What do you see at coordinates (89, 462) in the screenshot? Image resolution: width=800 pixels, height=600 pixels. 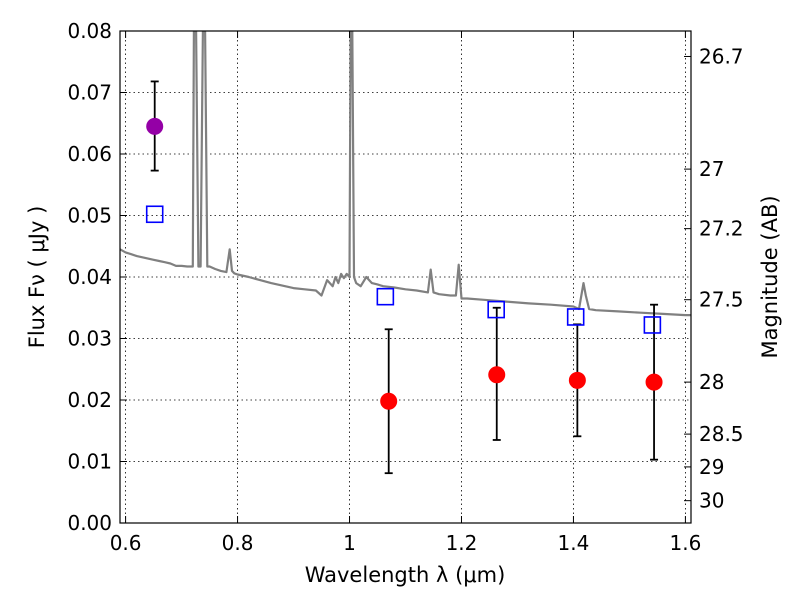 I see `y-tick-label: 0.01` at bounding box center [89, 462].